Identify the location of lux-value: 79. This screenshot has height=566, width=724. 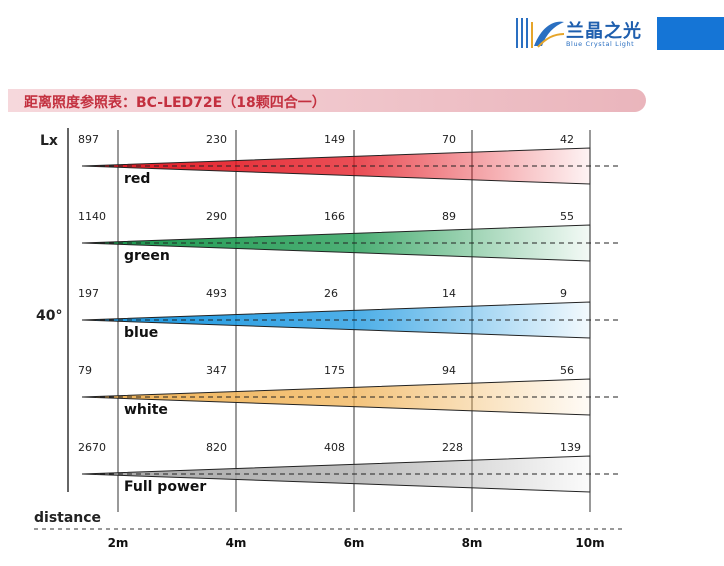
(85, 370).